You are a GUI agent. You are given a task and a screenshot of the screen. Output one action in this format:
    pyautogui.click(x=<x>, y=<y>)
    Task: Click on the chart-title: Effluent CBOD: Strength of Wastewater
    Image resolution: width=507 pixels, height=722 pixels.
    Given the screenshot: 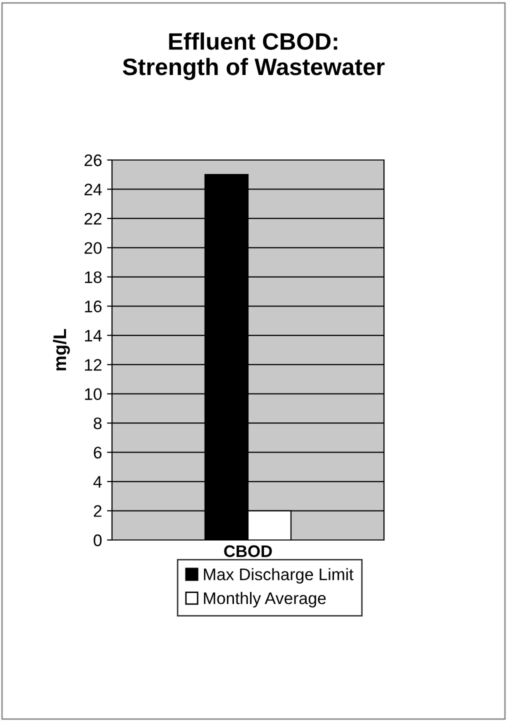 What is the action you would take?
    pyautogui.click(x=253, y=56)
    